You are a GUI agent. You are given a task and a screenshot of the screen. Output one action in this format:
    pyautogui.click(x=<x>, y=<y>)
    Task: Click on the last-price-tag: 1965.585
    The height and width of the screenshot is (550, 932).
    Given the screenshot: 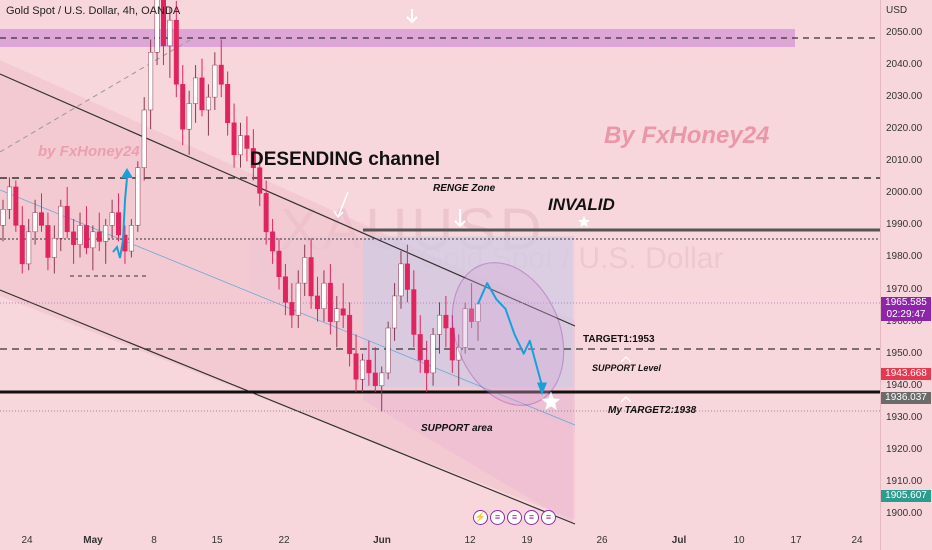 What is the action you would take?
    pyautogui.click(x=906, y=303)
    